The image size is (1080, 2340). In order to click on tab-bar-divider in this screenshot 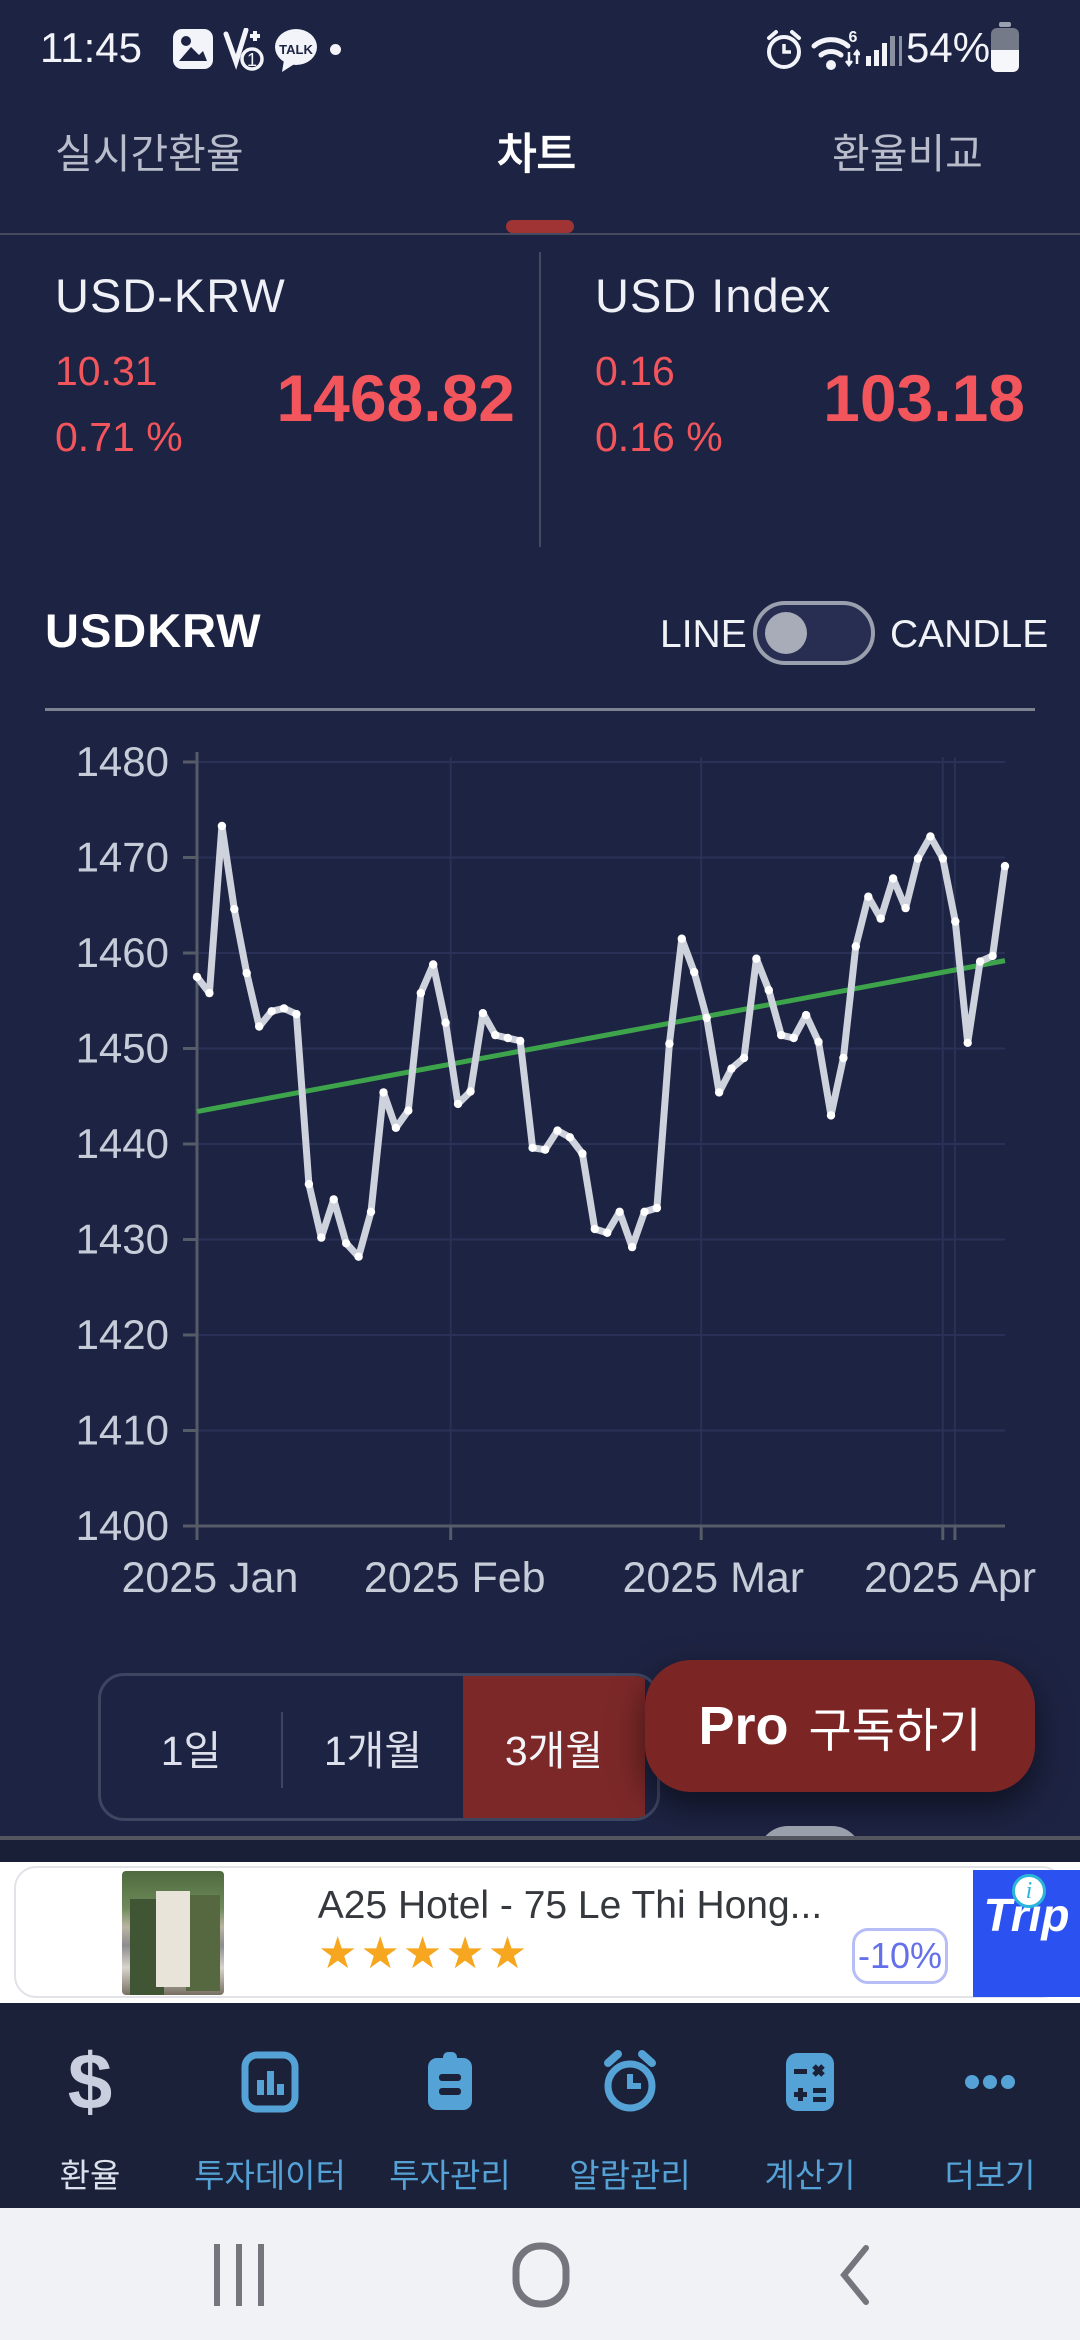, I will do `click(540, 234)`.